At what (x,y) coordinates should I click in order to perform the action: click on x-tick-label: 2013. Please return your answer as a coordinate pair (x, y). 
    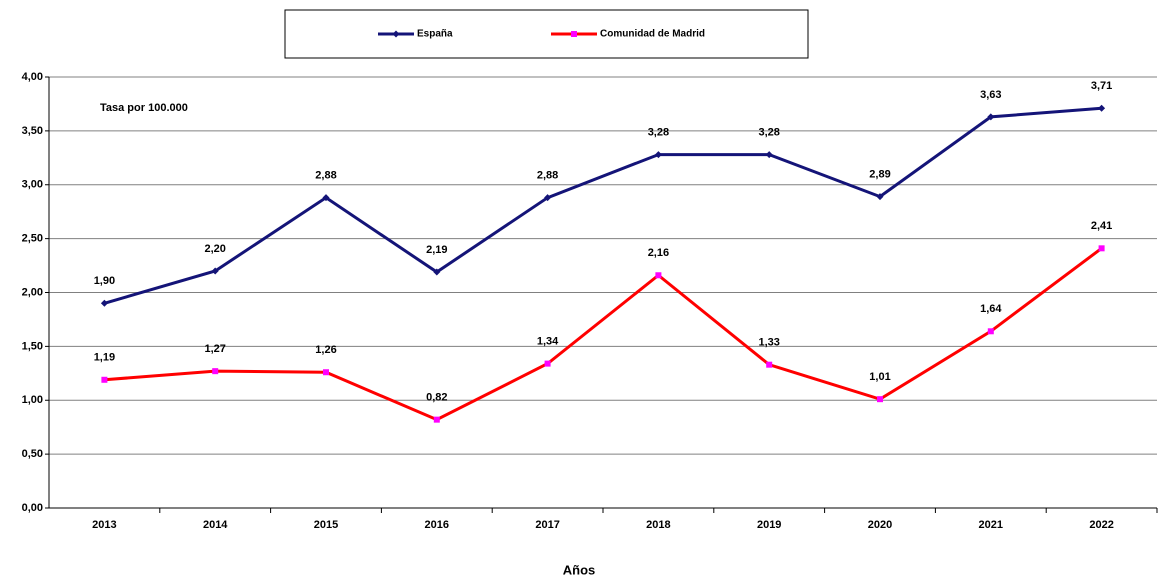
    Looking at the image, I should click on (104, 525).